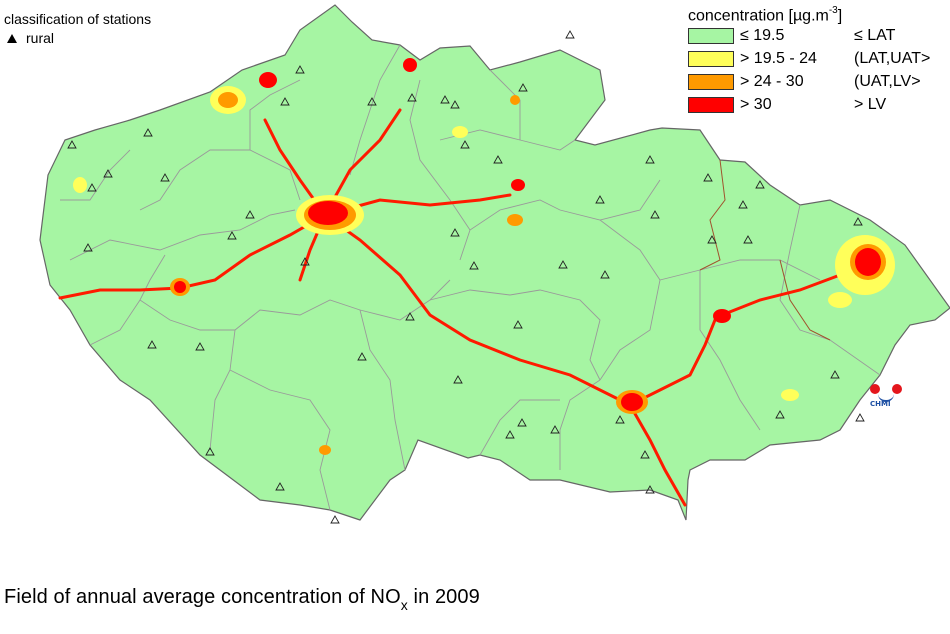 This screenshot has width=950, height=634. What do you see at coordinates (887, 81) in the screenshot?
I see `legend-code-3: (UAT,LV>` at bounding box center [887, 81].